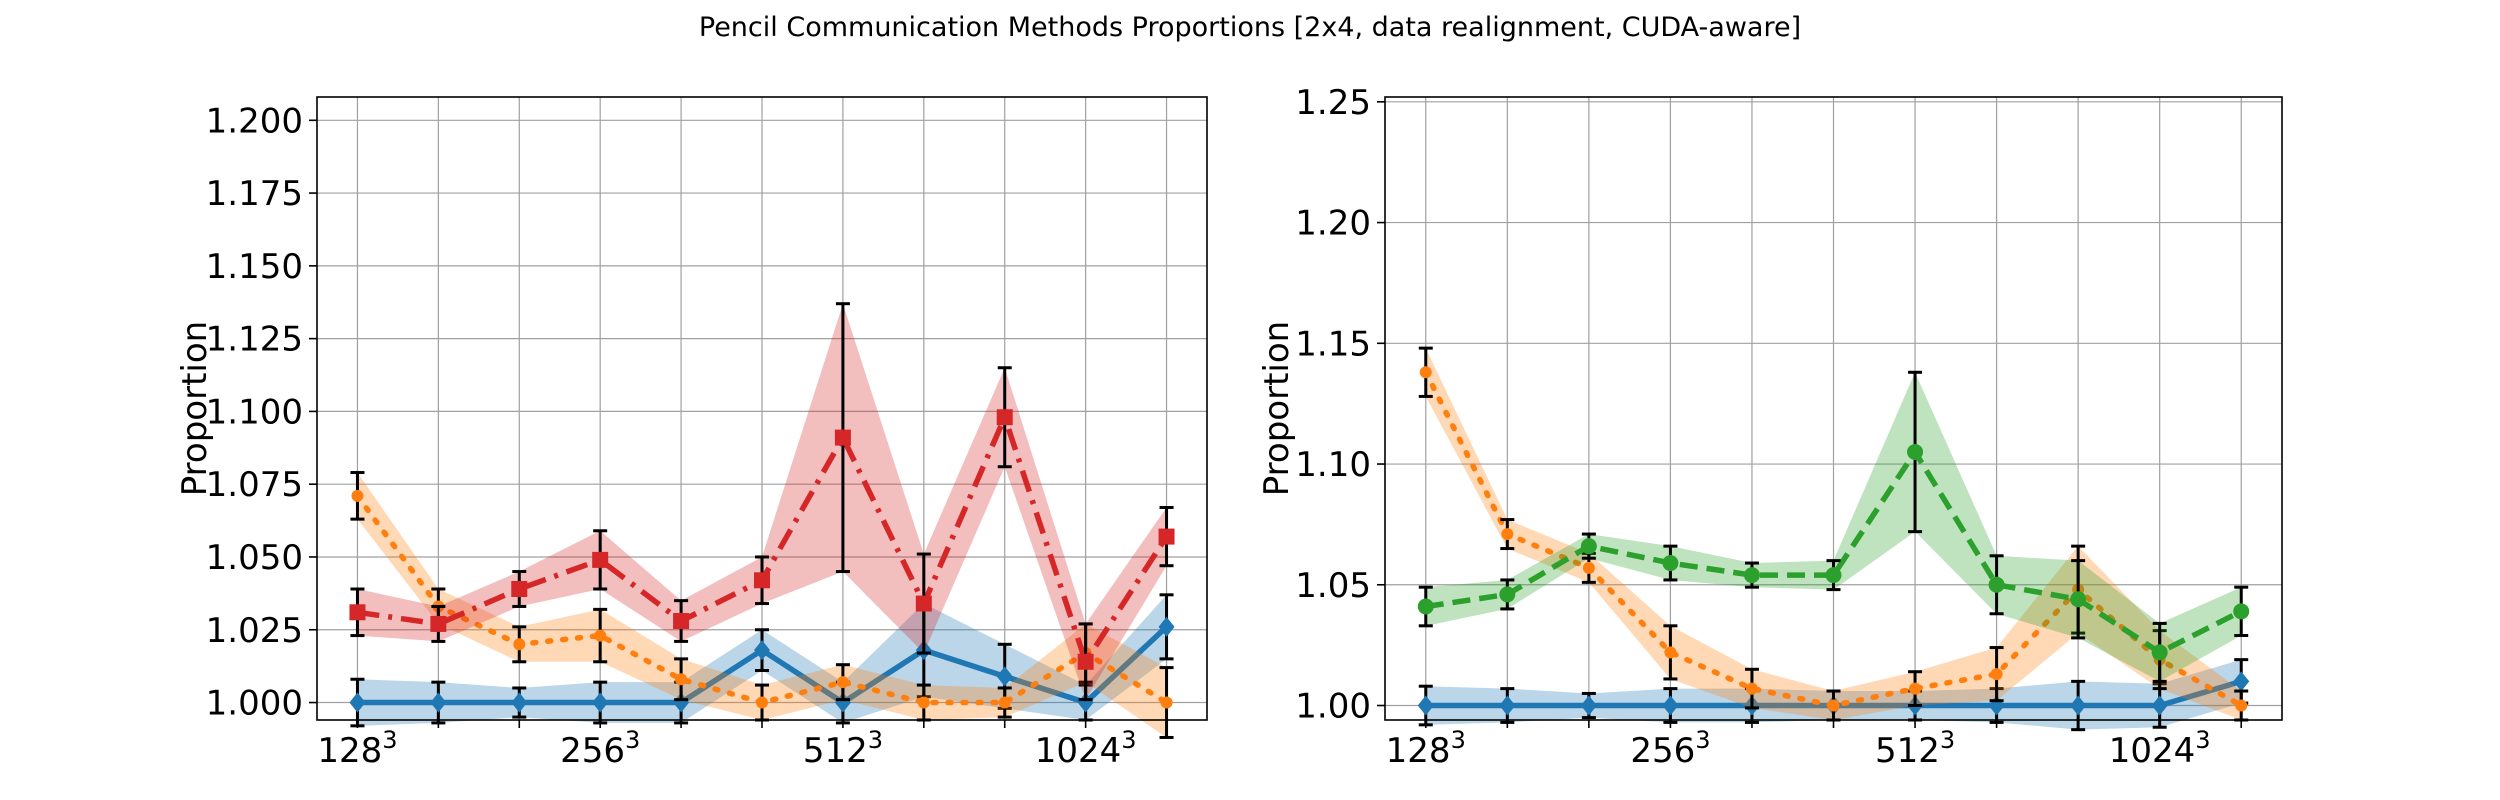 This screenshot has width=2500, height=800. I want to click on y-tick-label: 1.00, so click(1333, 707).